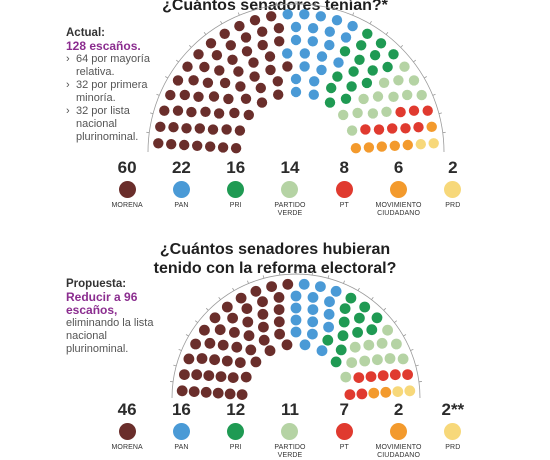  What do you see at coordinates (127, 448) in the screenshot?
I see `party-name: MORENA` at bounding box center [127, 448].